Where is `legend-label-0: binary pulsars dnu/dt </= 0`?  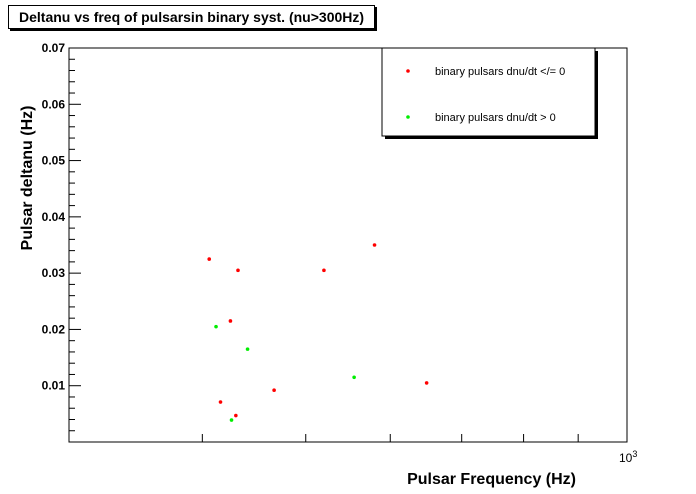
legend-label-0: binary pulsars dnu/dt </= 0 is located at coordinates (500, 72).